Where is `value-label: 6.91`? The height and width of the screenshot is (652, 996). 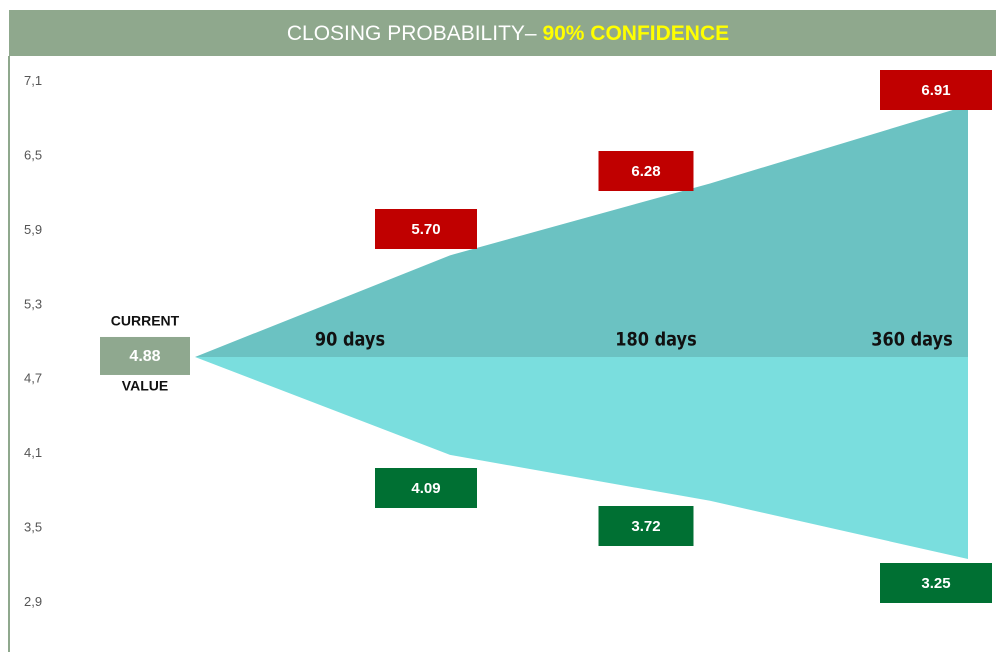 value-label: 6.91 is located at coordinates (935, 90).